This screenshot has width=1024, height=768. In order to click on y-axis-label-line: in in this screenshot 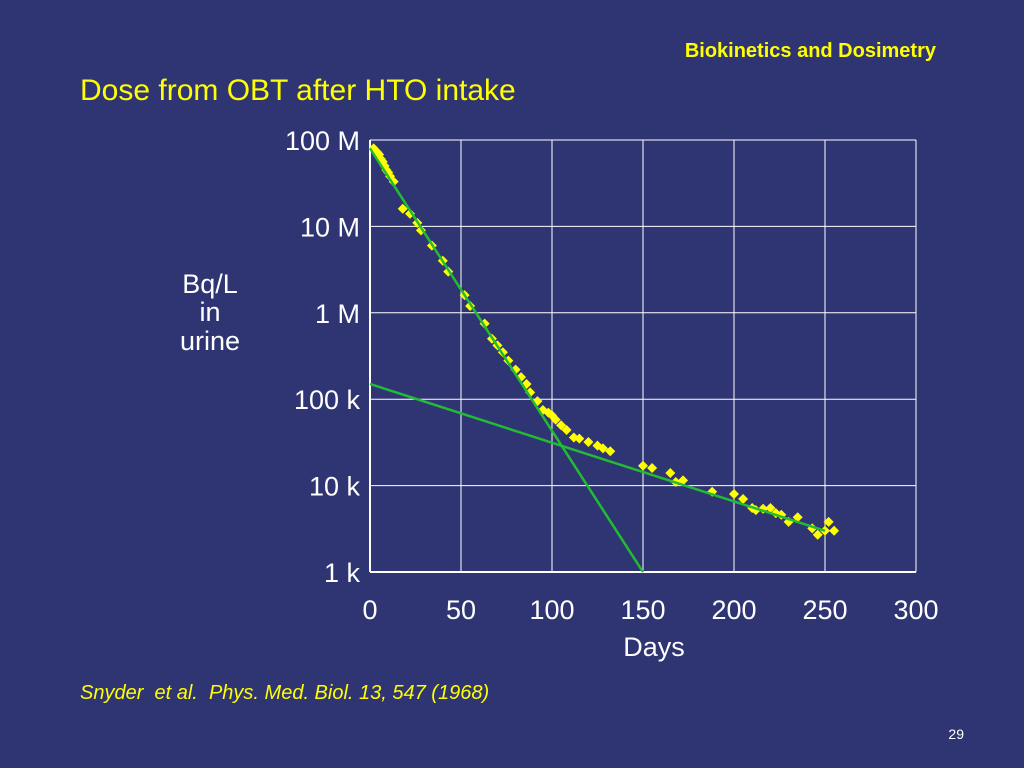, I will do `click(210, 312)`.